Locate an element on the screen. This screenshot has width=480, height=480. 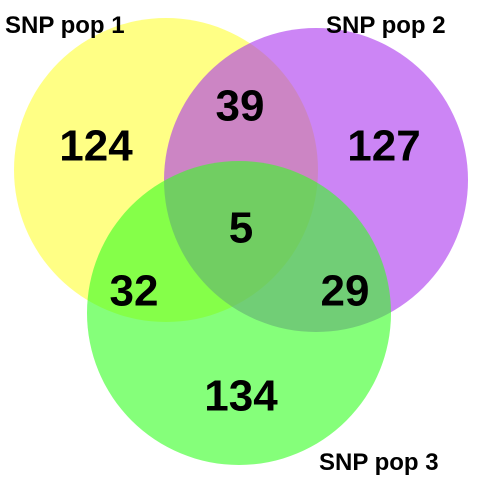
set-pop2-label: SNP pop 2 is located at coordinates (386, 25).